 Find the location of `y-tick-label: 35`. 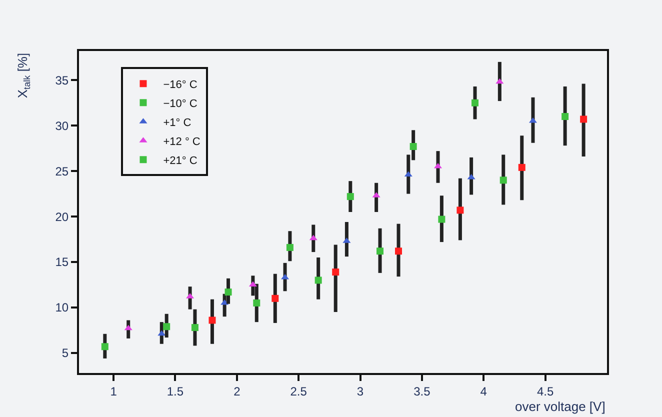

y-tick-label: 35 is located at coordinates (62, 80).